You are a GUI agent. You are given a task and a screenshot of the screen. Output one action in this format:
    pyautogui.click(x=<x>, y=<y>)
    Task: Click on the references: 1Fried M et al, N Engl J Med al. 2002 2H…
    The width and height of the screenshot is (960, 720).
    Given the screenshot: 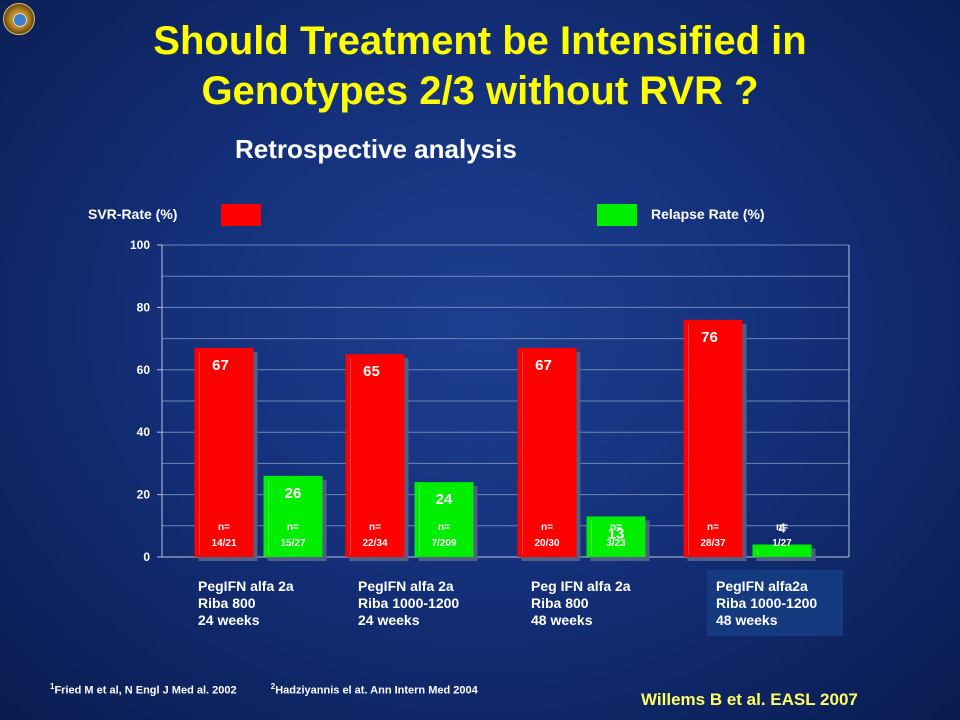 What is the action you would take?
    pyautogui.click(x=264, y=689)
    